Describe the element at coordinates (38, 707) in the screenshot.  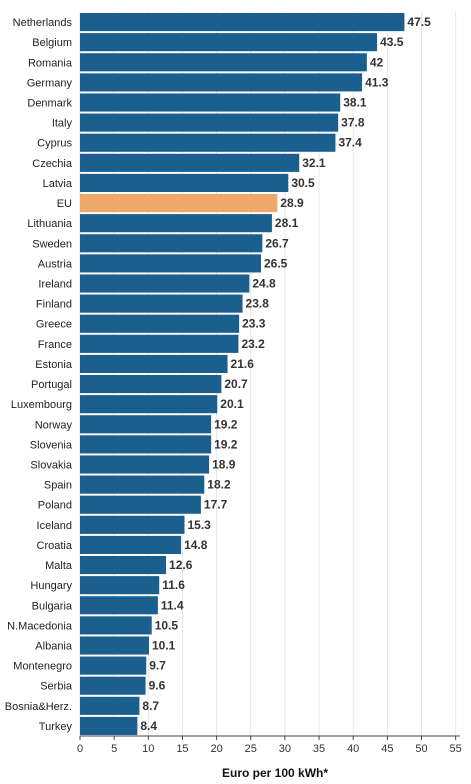
I see `category-label: Bosnia&Herz.` at that location.